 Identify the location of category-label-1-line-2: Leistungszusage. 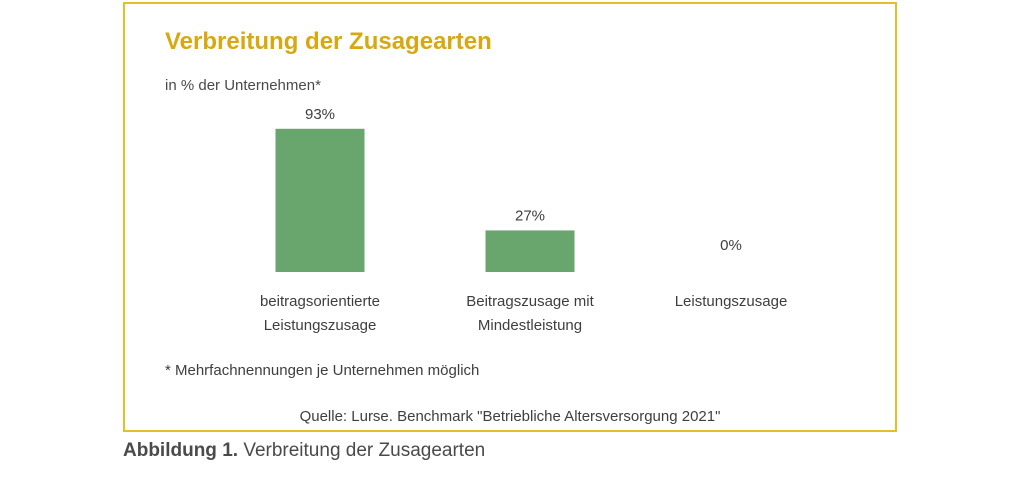
(320, 325).